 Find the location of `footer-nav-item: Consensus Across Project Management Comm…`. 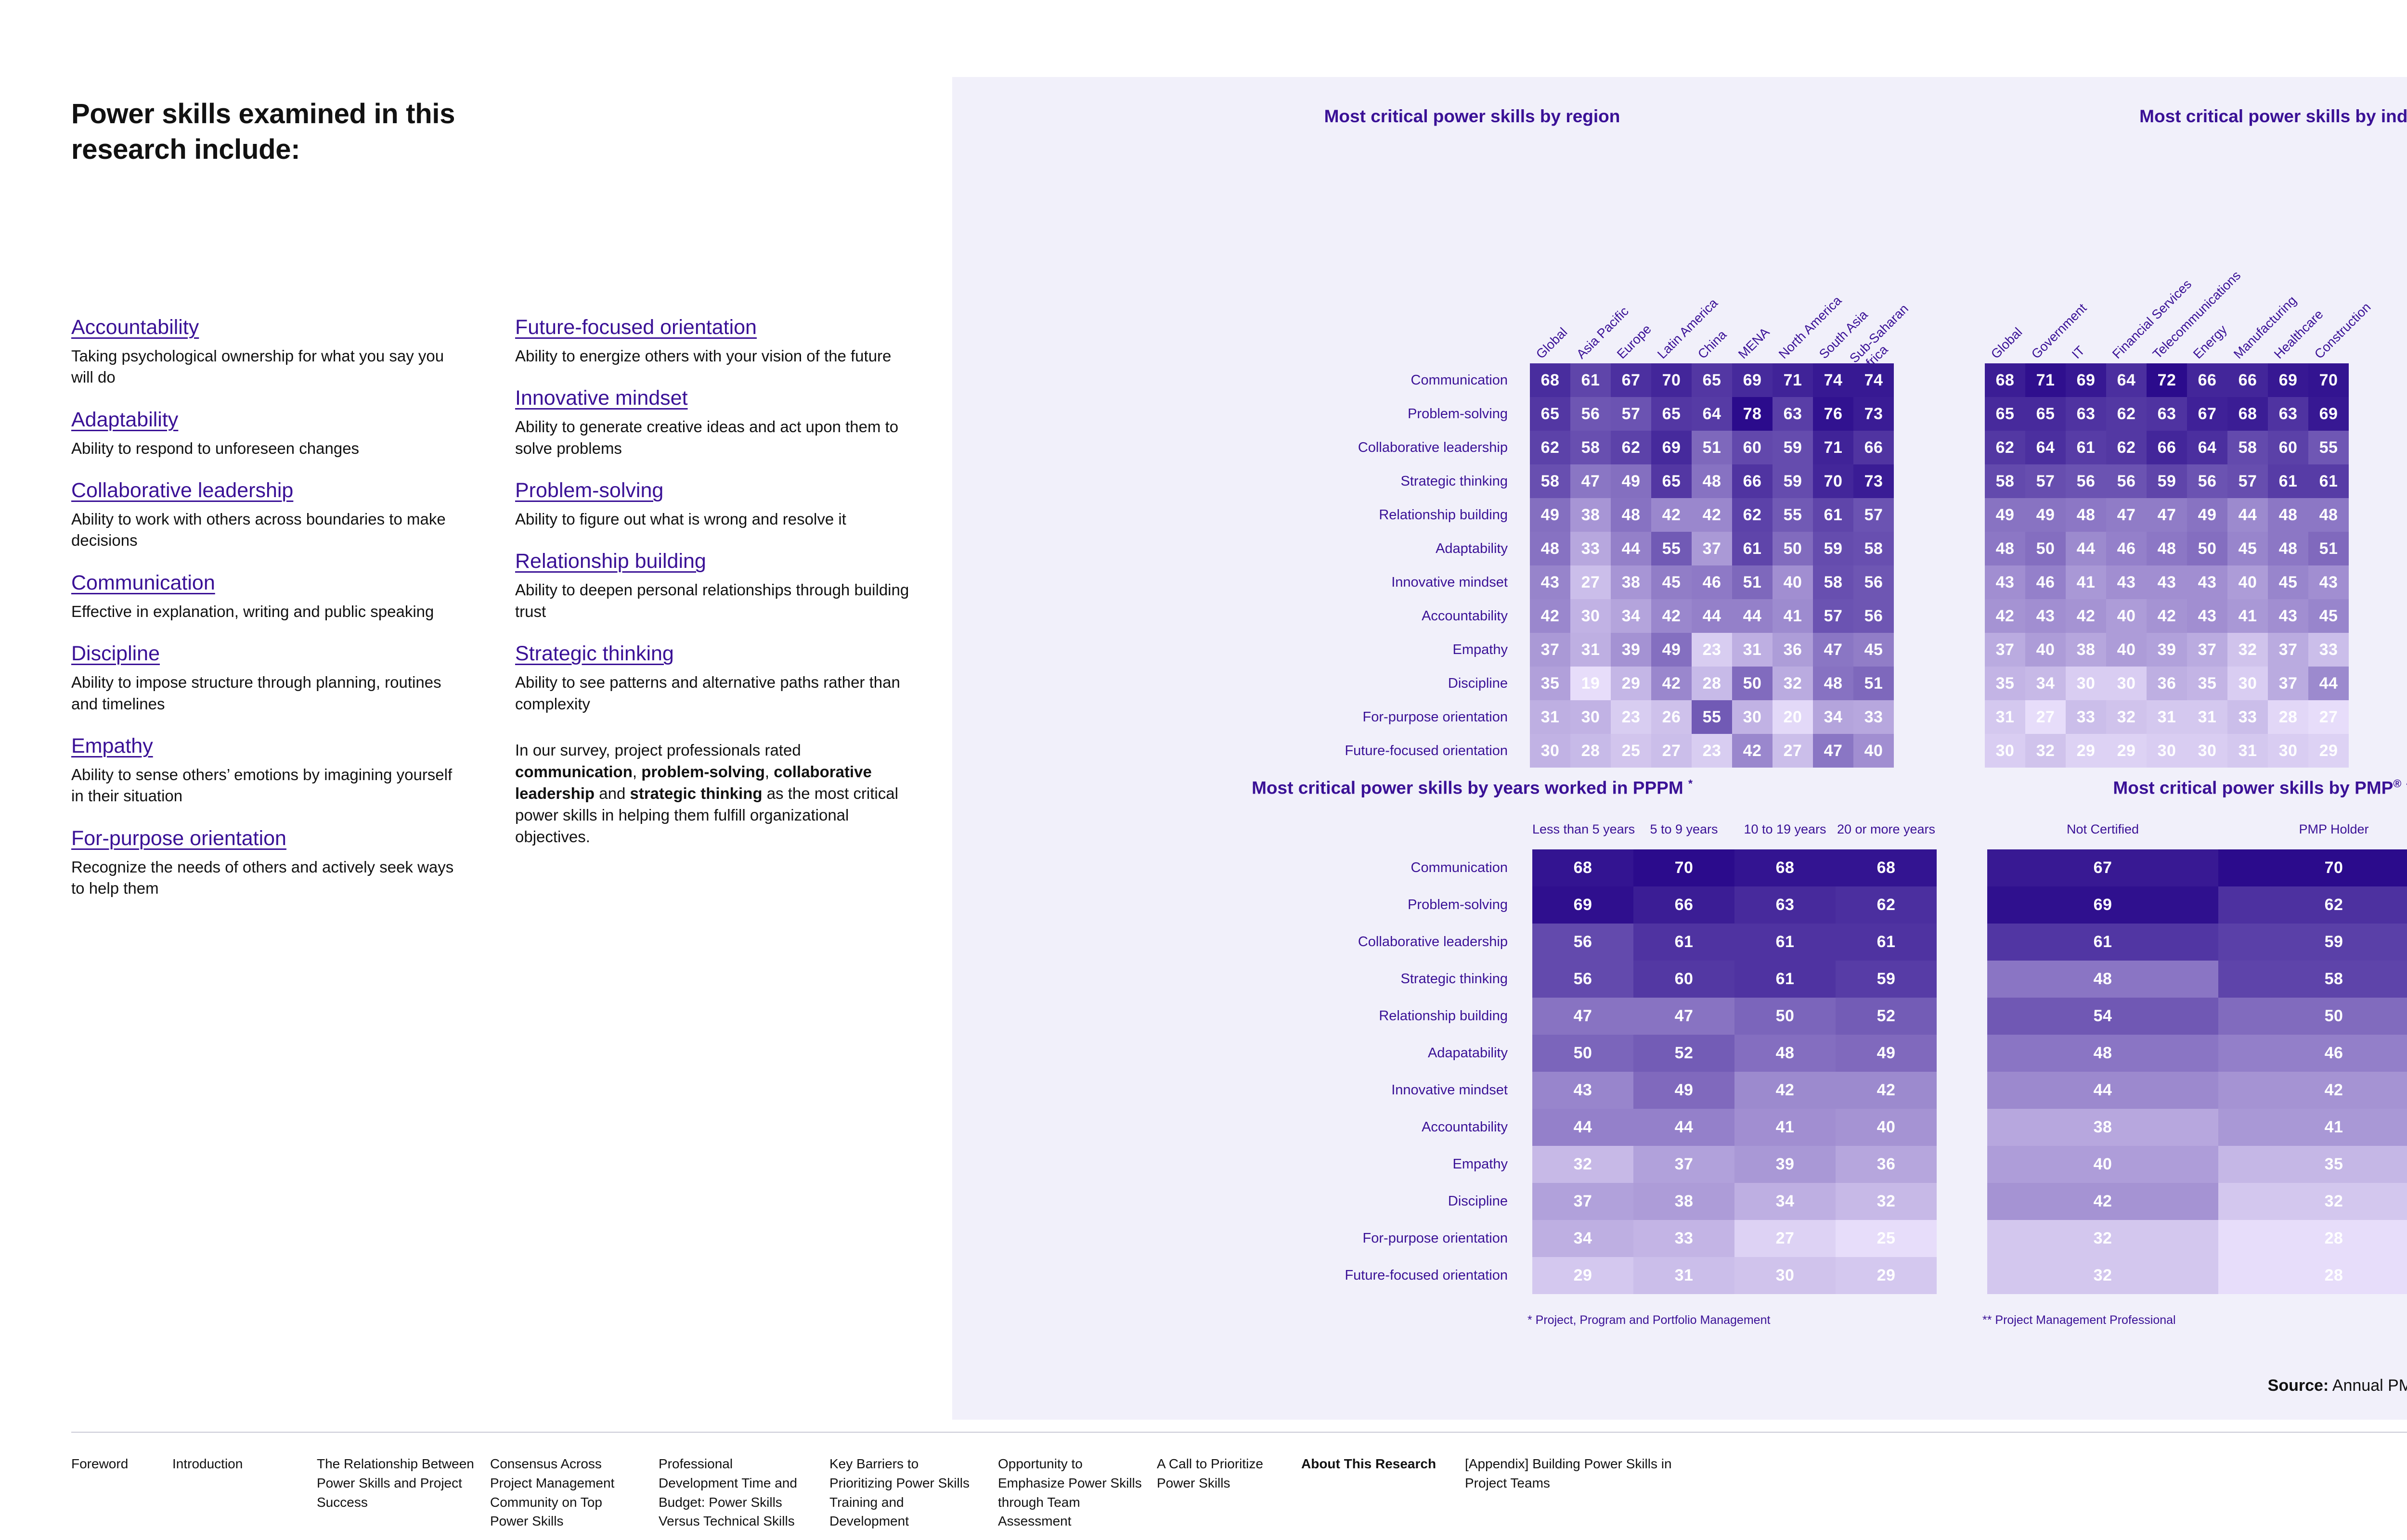

footer-nav-item: Consensus Across Project Management Comm… is located at coordinates (552, 1492).